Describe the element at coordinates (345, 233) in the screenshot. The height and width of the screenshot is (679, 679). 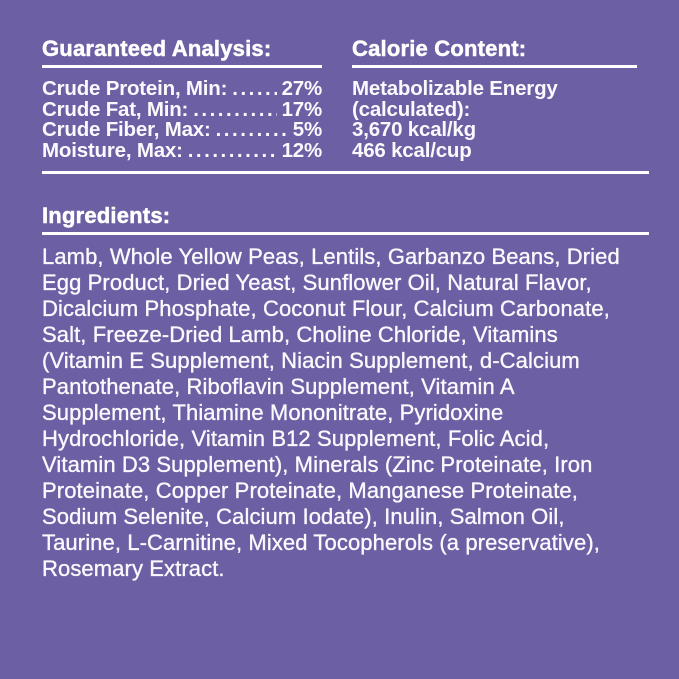
I see `ingredients-underline` at that location.